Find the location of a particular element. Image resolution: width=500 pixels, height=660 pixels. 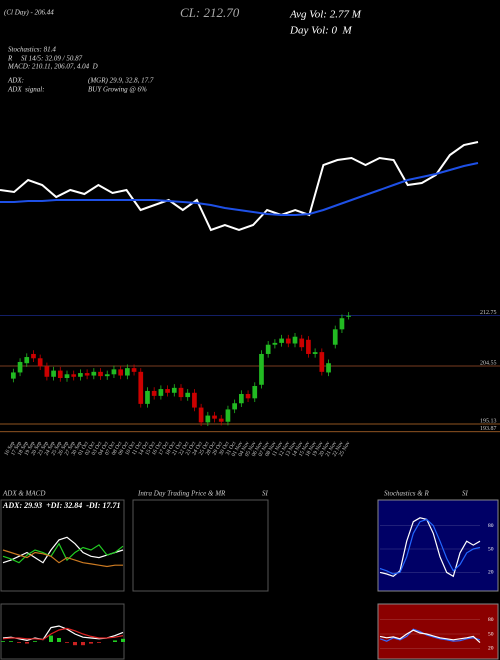

panel-title: Stochastics & R is located at coordinates (406, 494).